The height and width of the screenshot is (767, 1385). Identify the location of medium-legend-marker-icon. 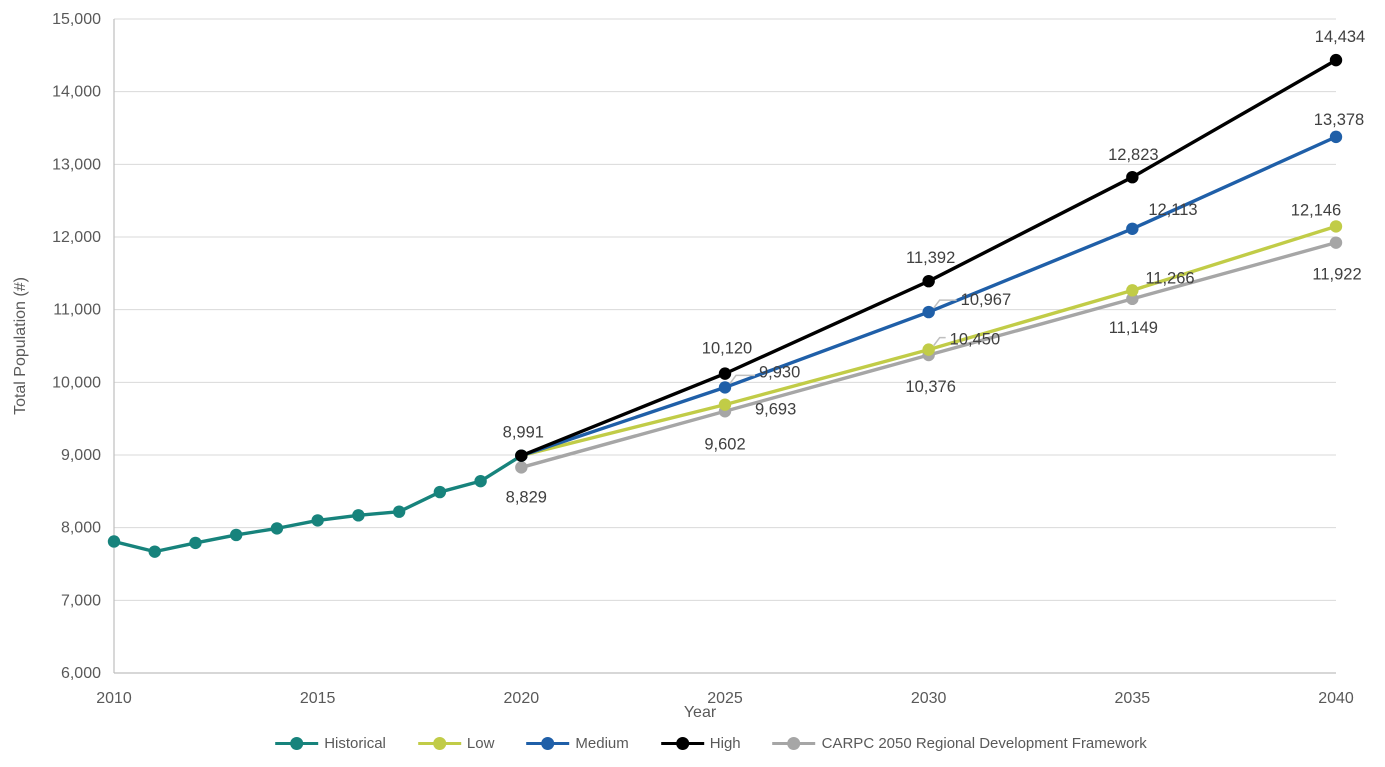
(548, 744).